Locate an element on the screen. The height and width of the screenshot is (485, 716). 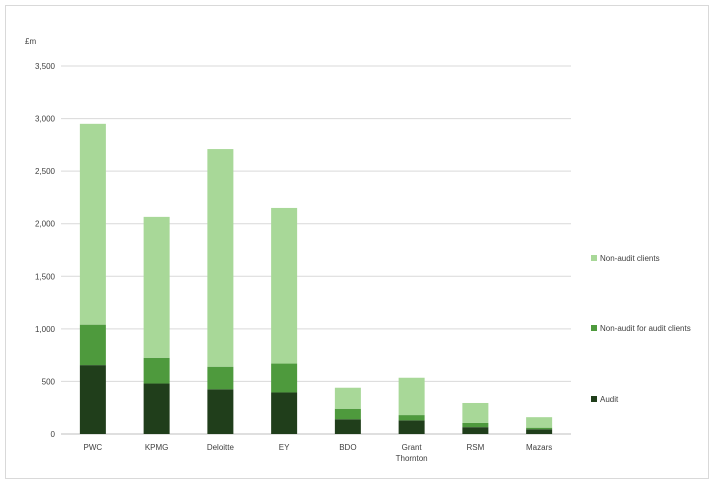
legend-label: Non-audit for audit clients is located at coordinates (645, 328).